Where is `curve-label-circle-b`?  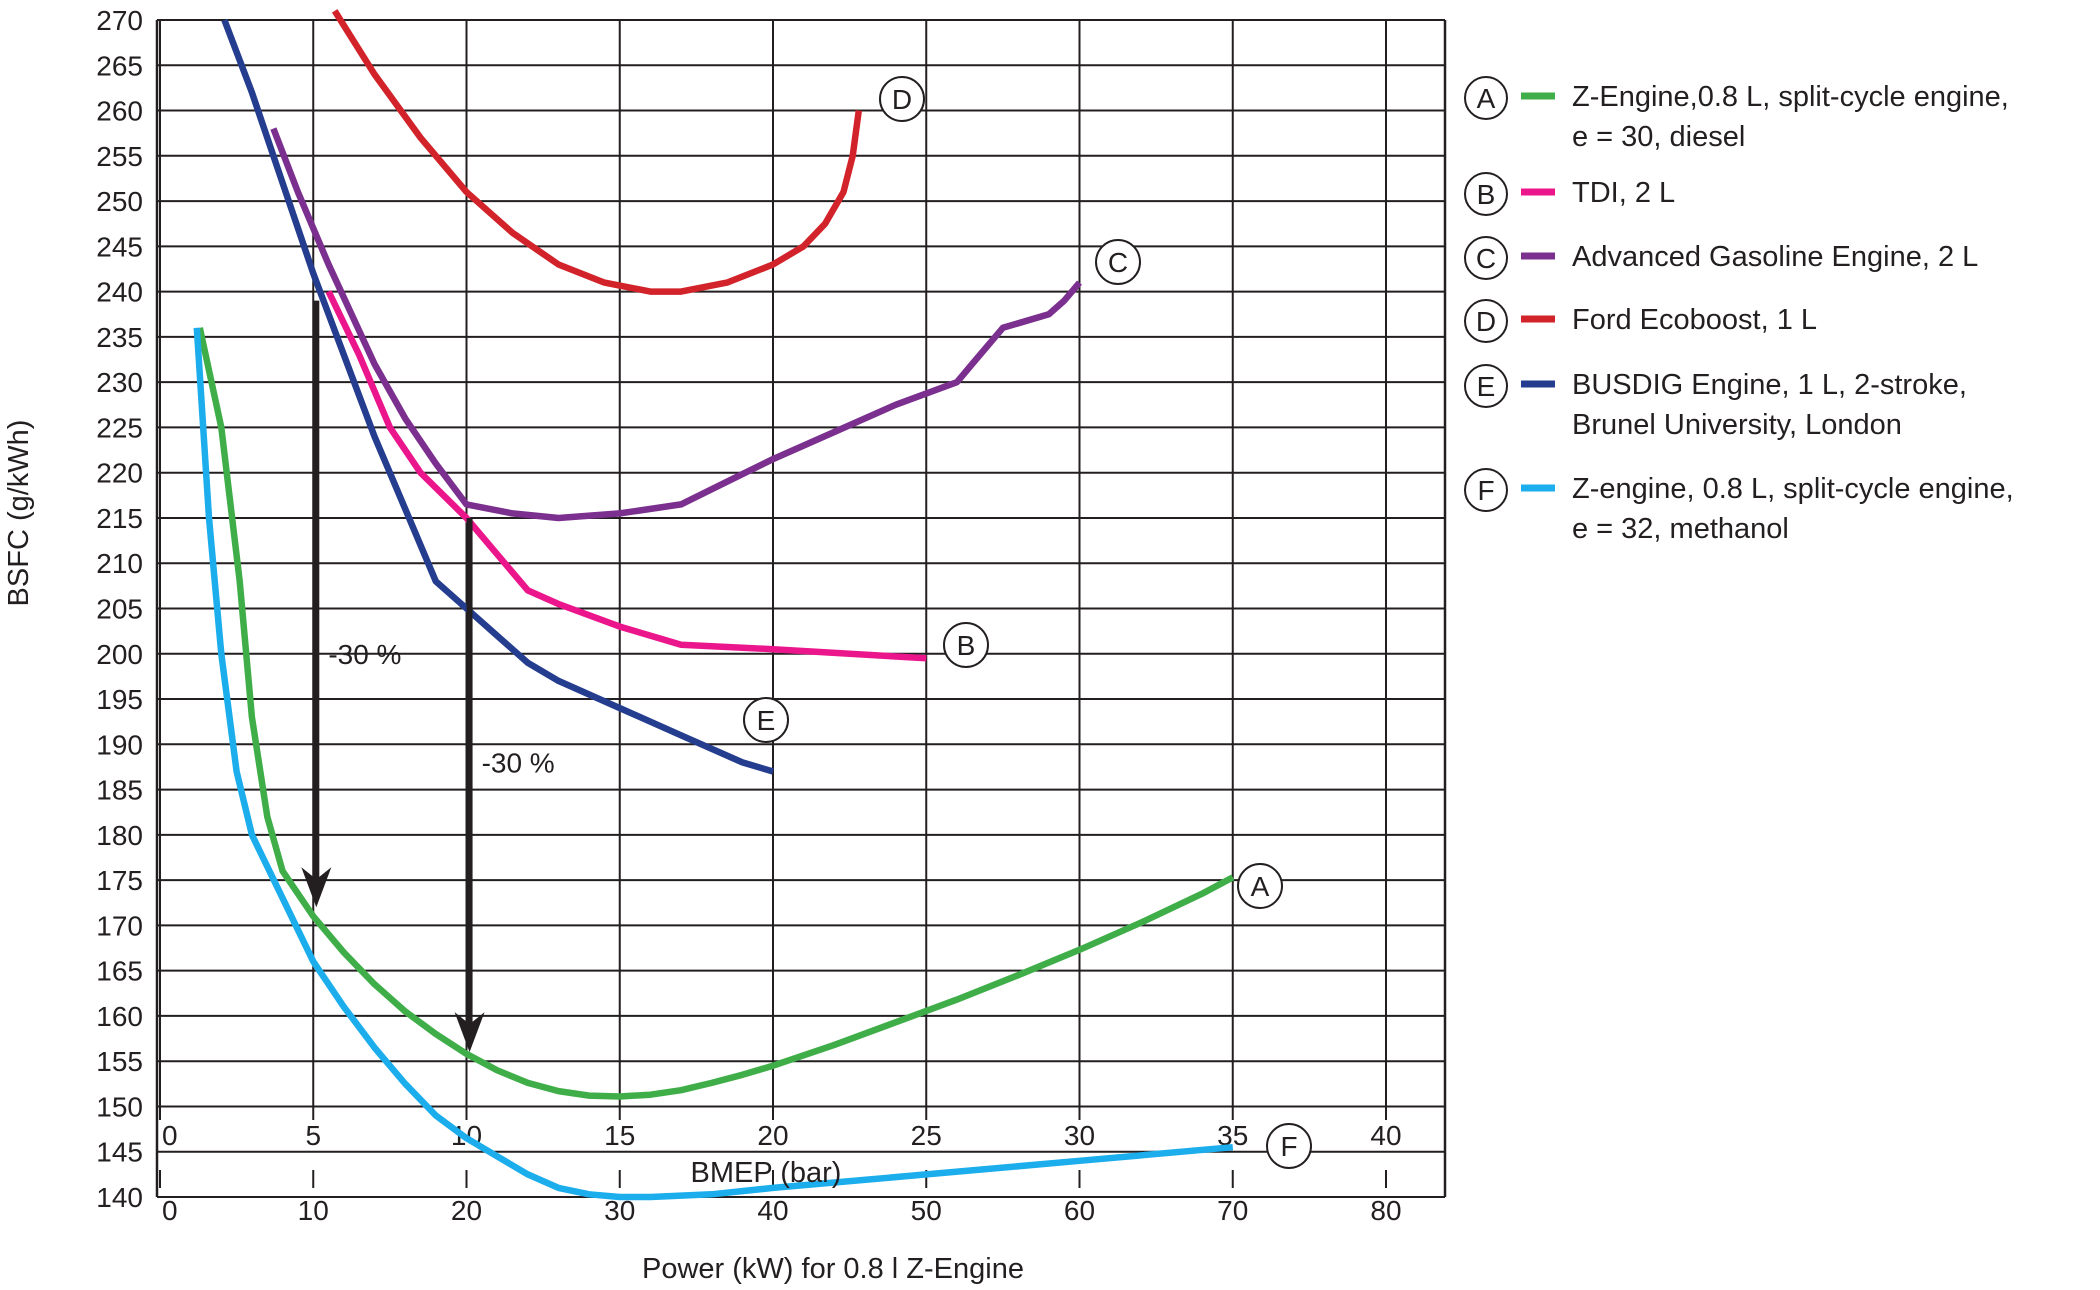
curve-label-circle-b is located at coordinates (966, 645).